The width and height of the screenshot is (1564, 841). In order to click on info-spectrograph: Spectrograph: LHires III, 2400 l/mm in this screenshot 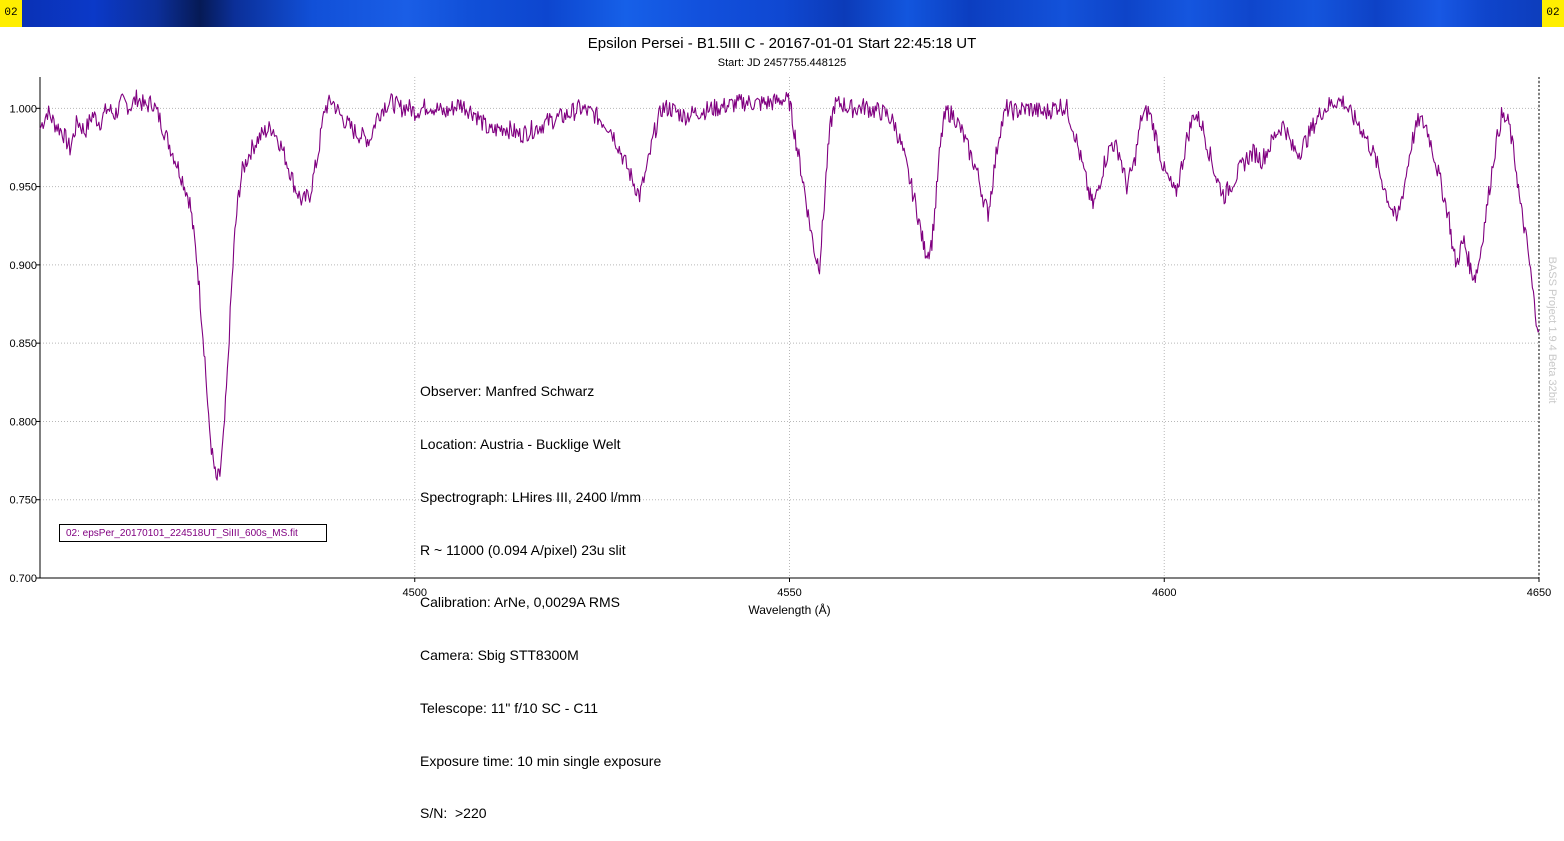, I will do `click(530, 496)`.